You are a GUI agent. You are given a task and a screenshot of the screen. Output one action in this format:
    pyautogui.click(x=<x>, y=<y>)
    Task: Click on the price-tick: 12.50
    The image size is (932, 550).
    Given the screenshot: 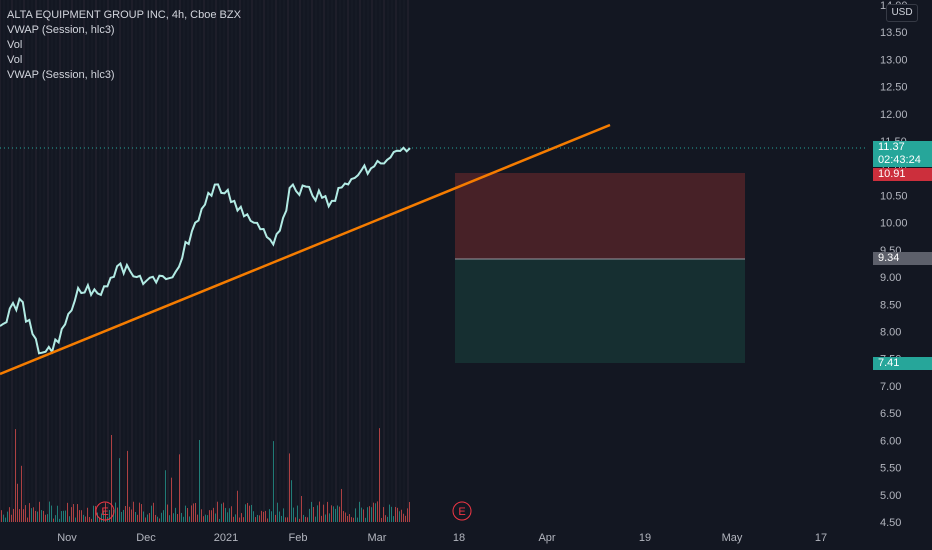 What is the action you would take?
    pyautogui.click(x=894, y=88)
    